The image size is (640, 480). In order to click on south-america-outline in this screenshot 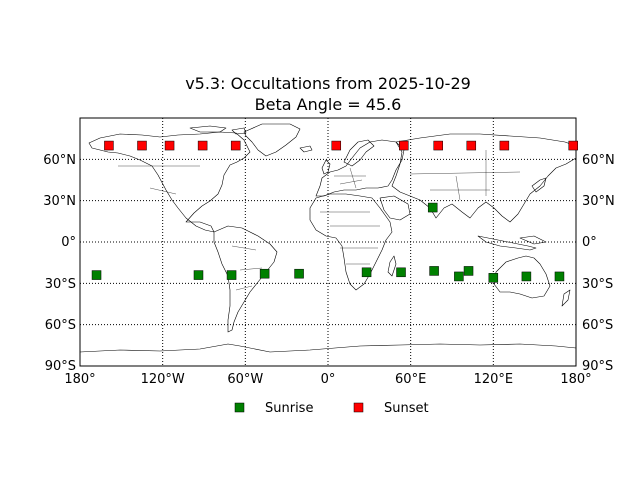, I will do `click(245, 279)`.